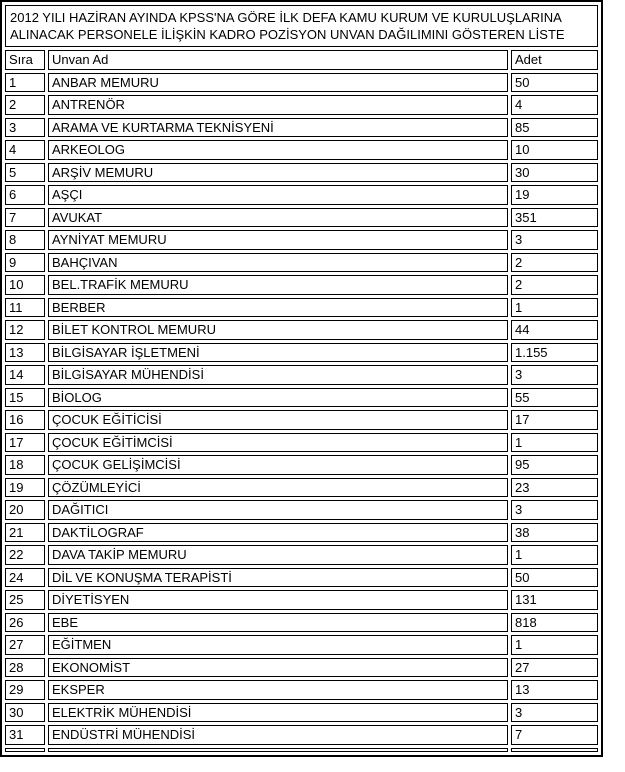 This screenshot has height=772, width=625. Describe the element at coordinates (25, 532) in the screenshot. I see `row-sira-cell: 21` at that location.